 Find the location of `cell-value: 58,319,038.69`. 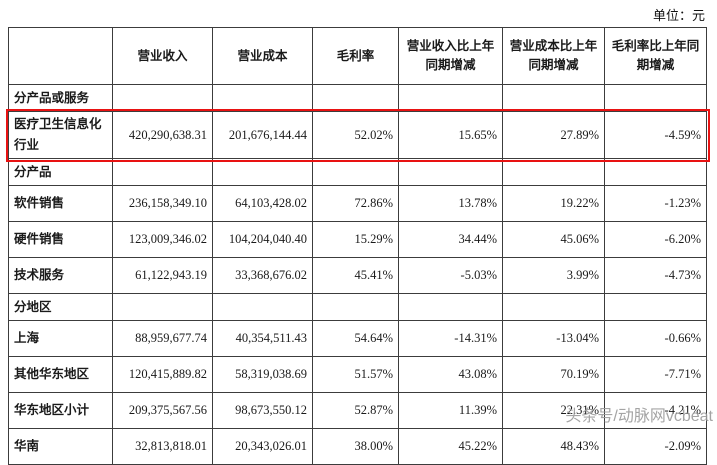

cell-value: 58,319,038.69 is located at coordinates (262, 374).